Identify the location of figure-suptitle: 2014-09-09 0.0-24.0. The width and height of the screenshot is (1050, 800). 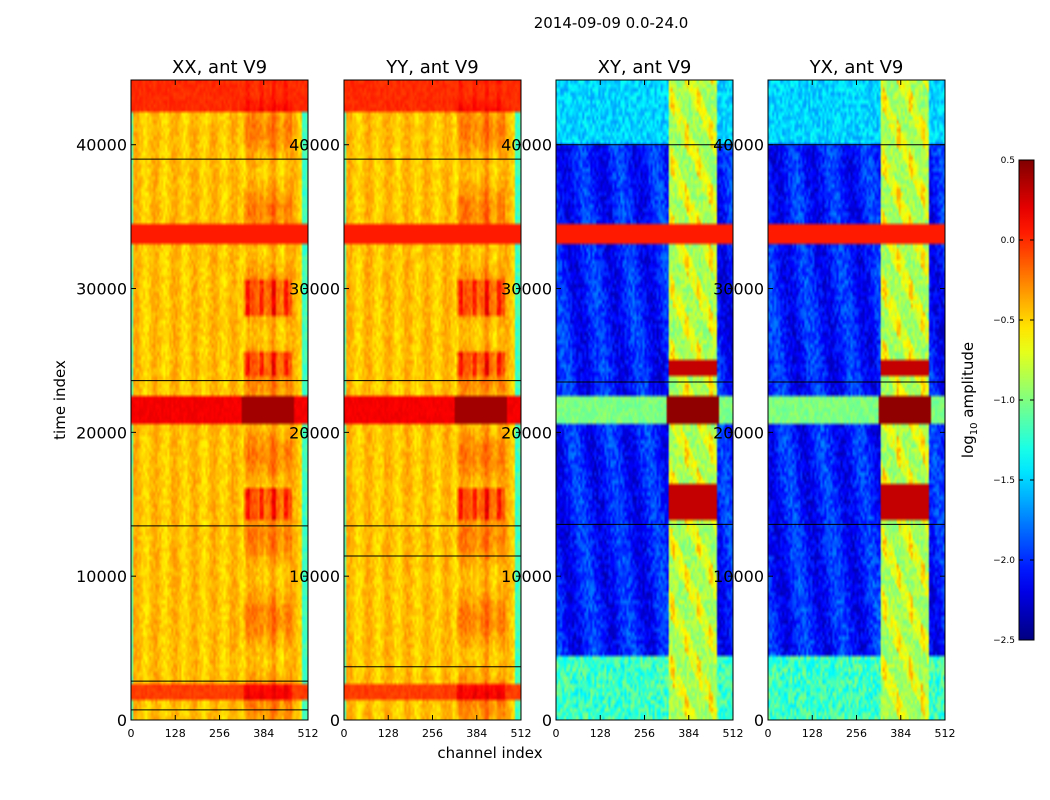
(611, 23).